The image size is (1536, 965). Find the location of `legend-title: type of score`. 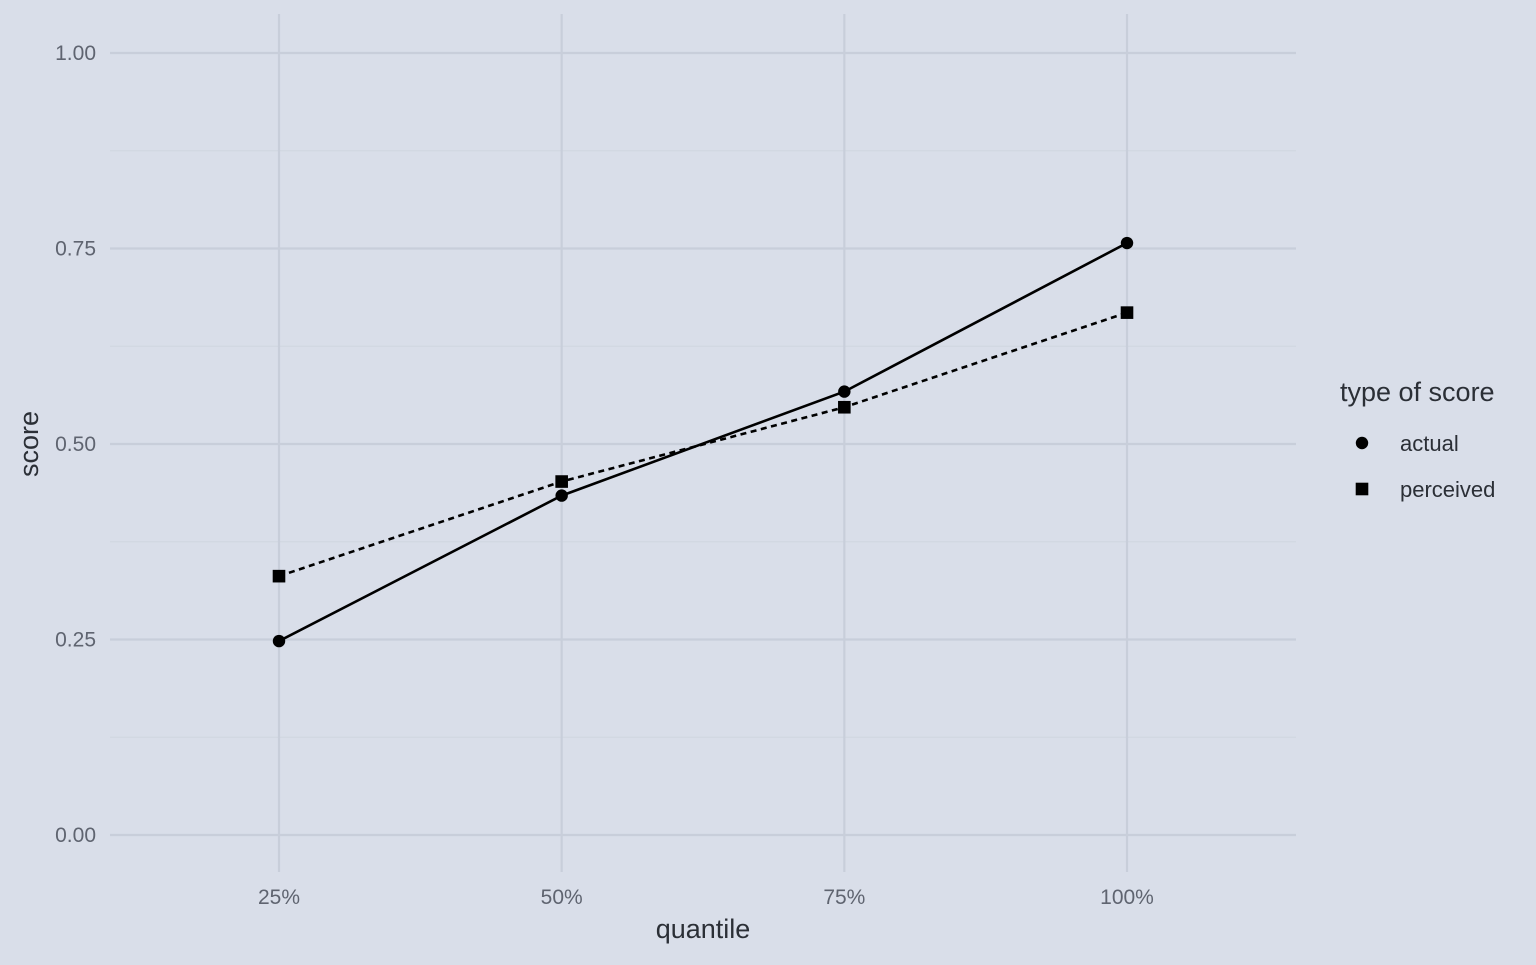

legend-title: type of score is located at coordinates (1417, 392).